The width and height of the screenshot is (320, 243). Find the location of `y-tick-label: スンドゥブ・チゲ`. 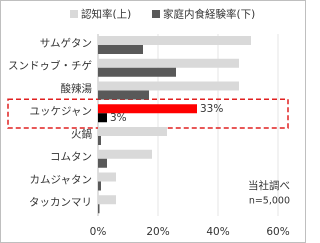

y-tick-label: スンドゥブ・チゲ is located at coordinates (50, 65).